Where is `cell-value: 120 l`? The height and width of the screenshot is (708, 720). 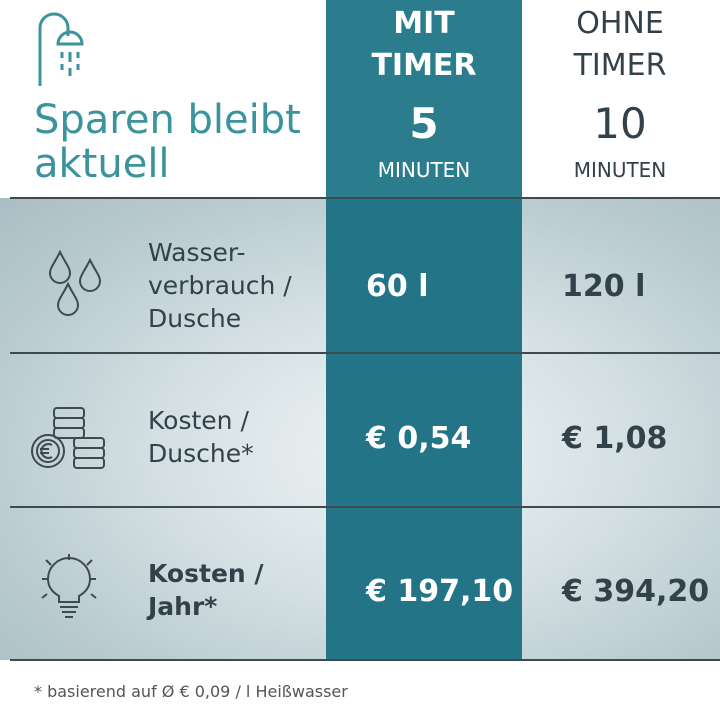 cell-value: 120 l is located at coordinates (604, 286).